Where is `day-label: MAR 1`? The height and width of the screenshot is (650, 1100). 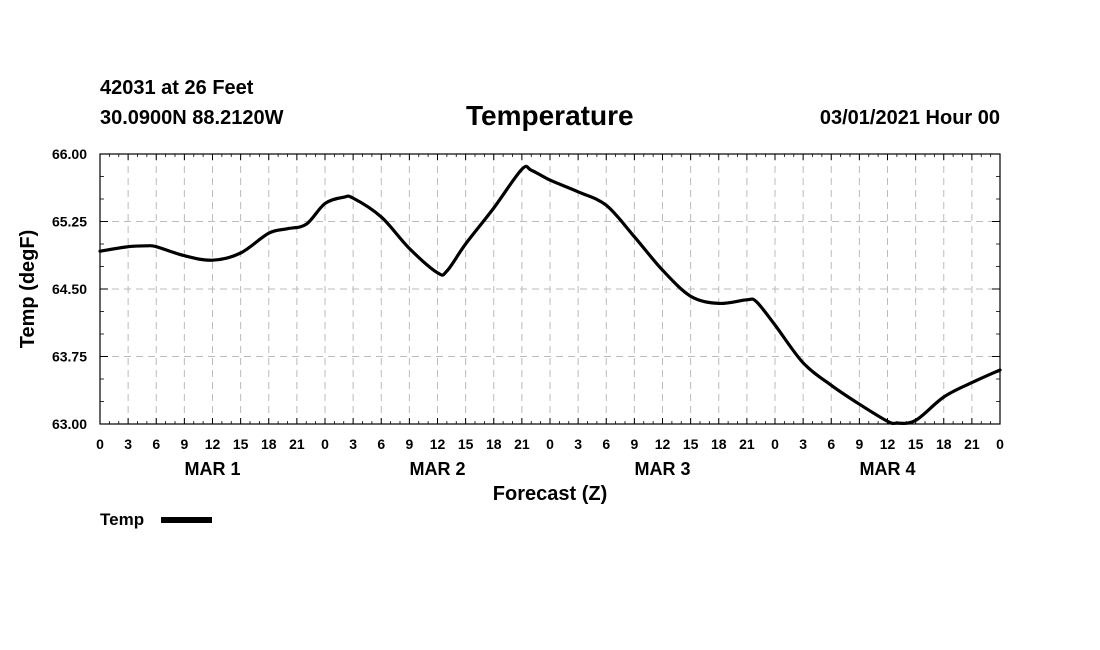
day-label: MAR 1 is located at coordinates (212, 469).